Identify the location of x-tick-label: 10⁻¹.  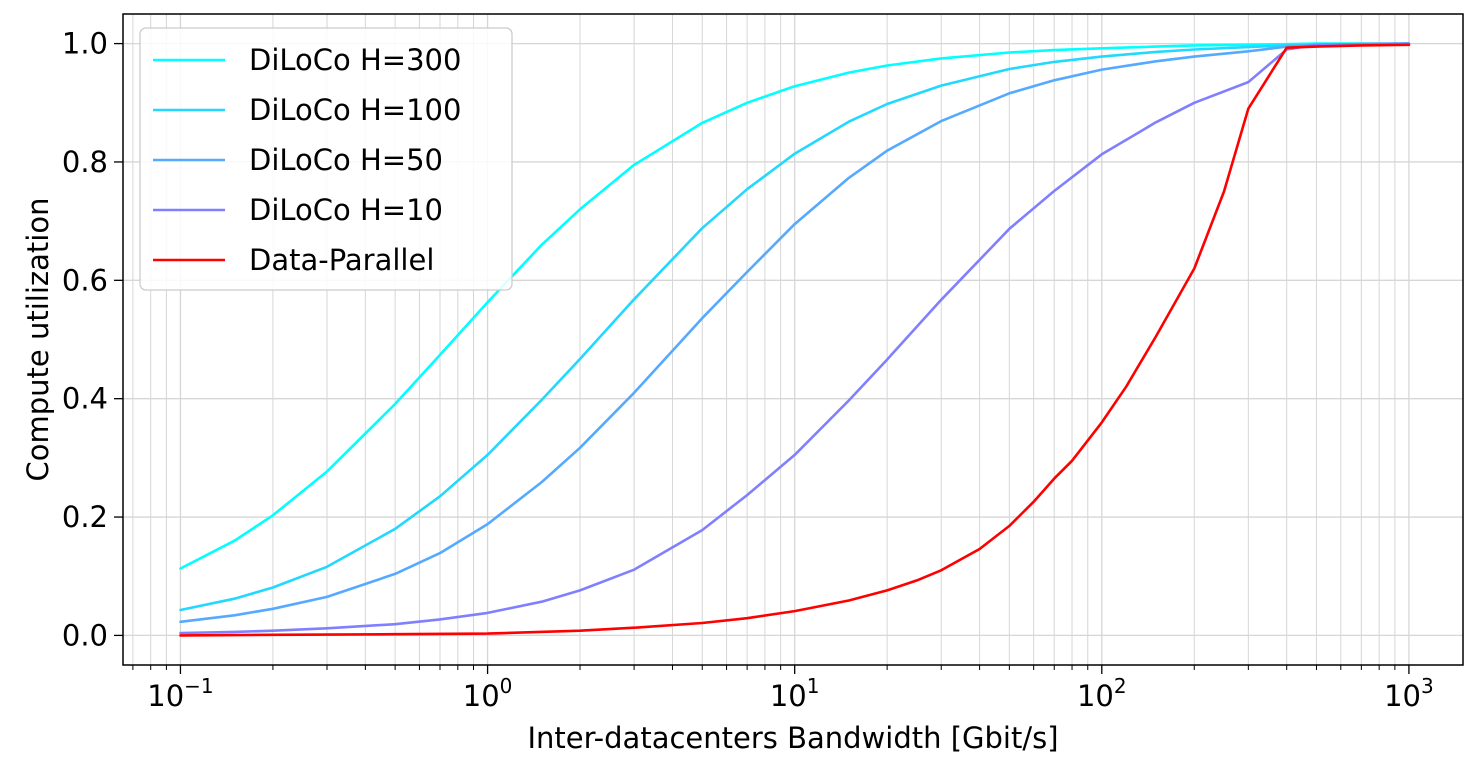
(180, 693).